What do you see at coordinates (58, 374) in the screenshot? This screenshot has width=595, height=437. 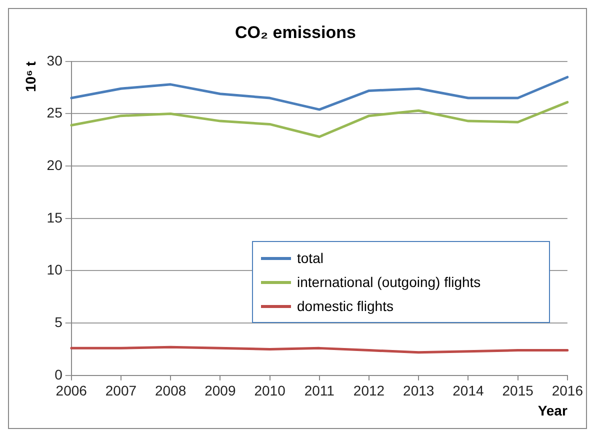 I see `y-tick-label: 0` at bounding box center [58, 374].